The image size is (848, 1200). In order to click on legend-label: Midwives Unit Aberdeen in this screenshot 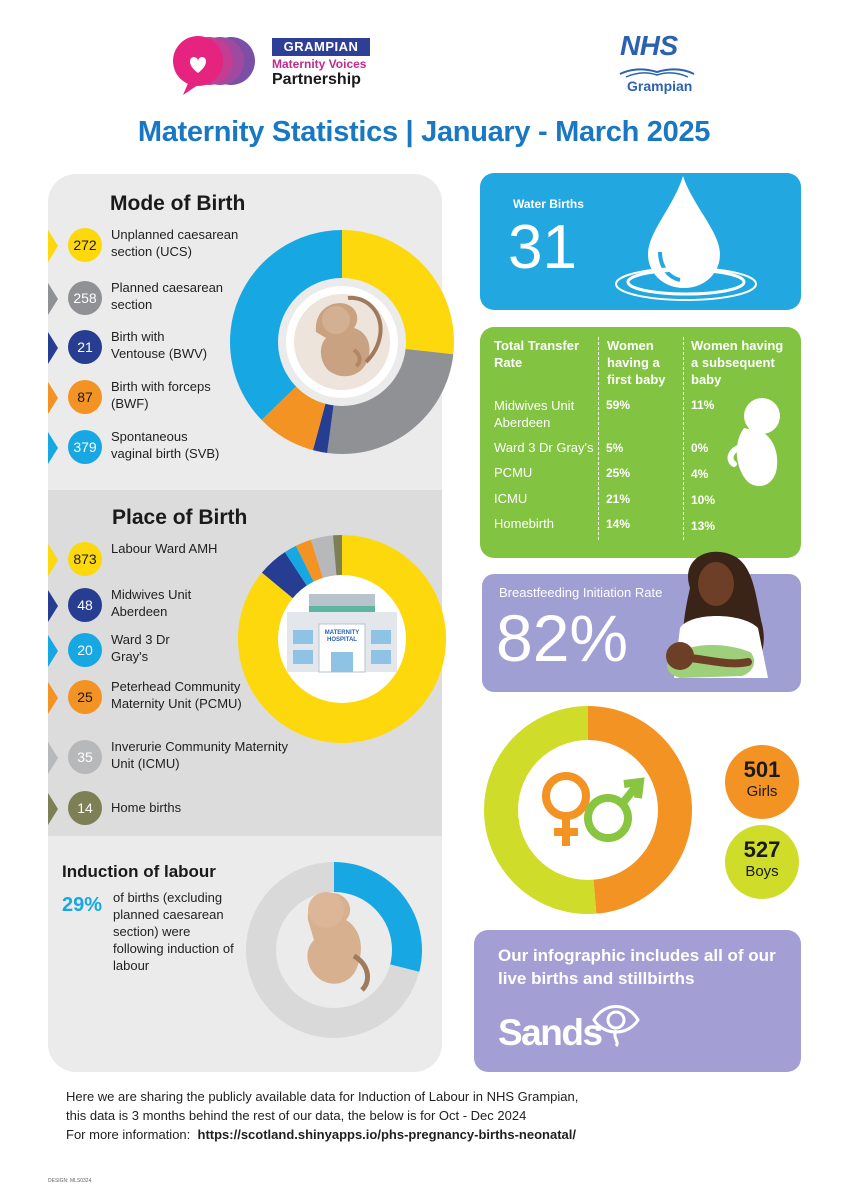, I will do `click(151, 603)`.